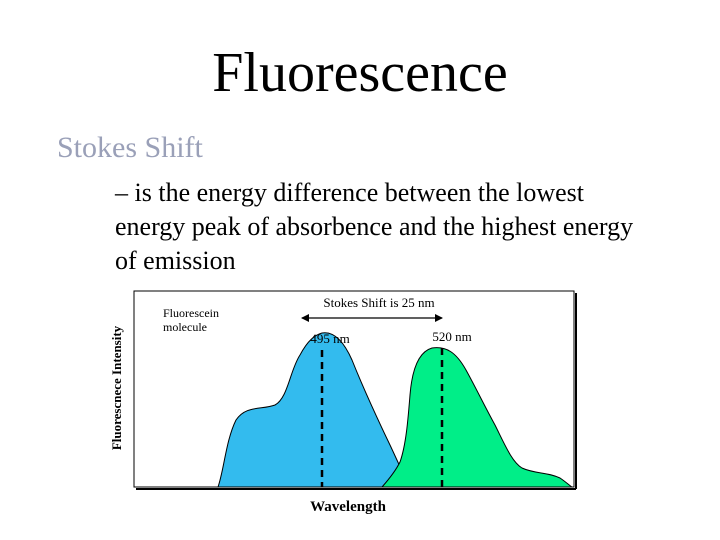 This screenshot has width=720, height=540. What do you see at coordinates (185, 327) in the screenshot?
I see `molecule-label-line2: molecule` at bounding box center [185, 327].